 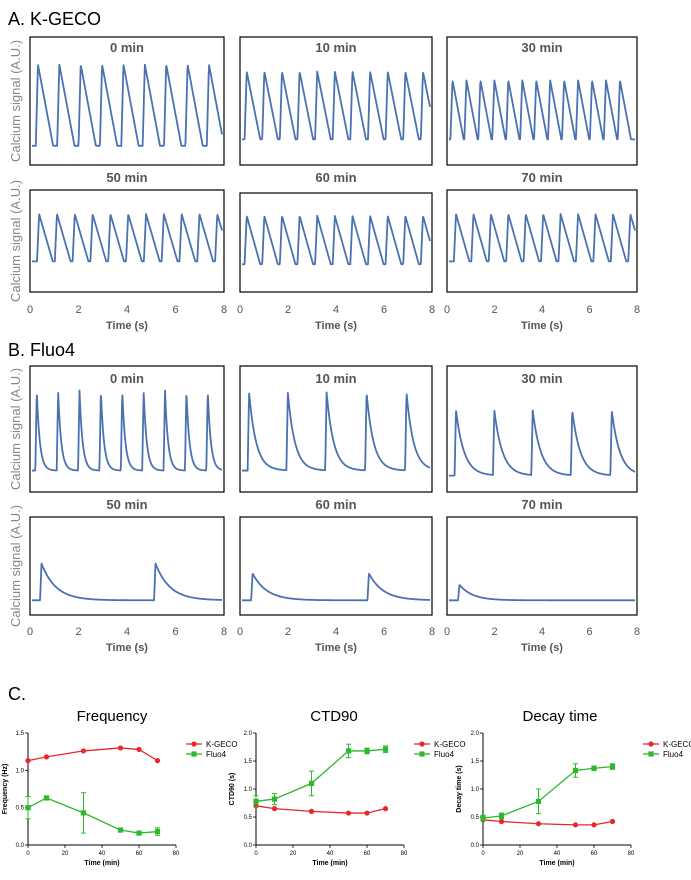 What do you see at coordinates (594, 854) in the screenshot?
I see `x-tick-label: 60` at bounding box center [594, 854].